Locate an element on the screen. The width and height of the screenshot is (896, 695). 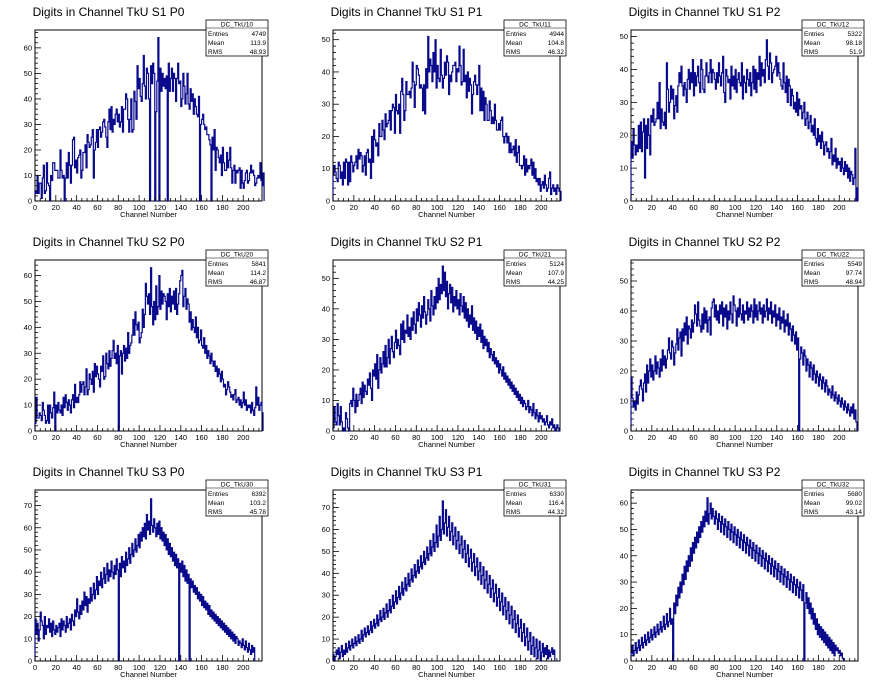
stats-box: DC_TkU10 Entries 4749 Mean 113.9 RMS 48.93 is located at coordinates (237, 38).